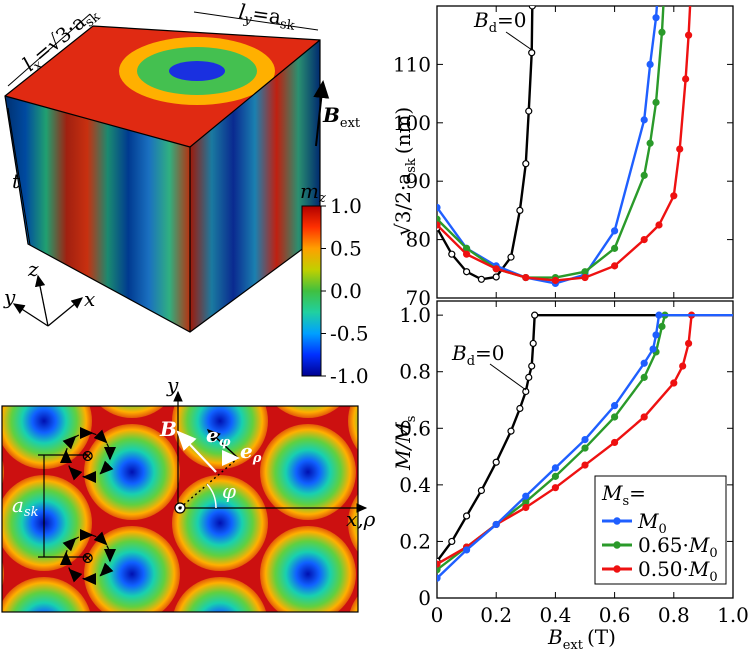  Describe the element at coordinates (415, 485) in the screenshot. I see `y-tick-label: 0.4` at that location.